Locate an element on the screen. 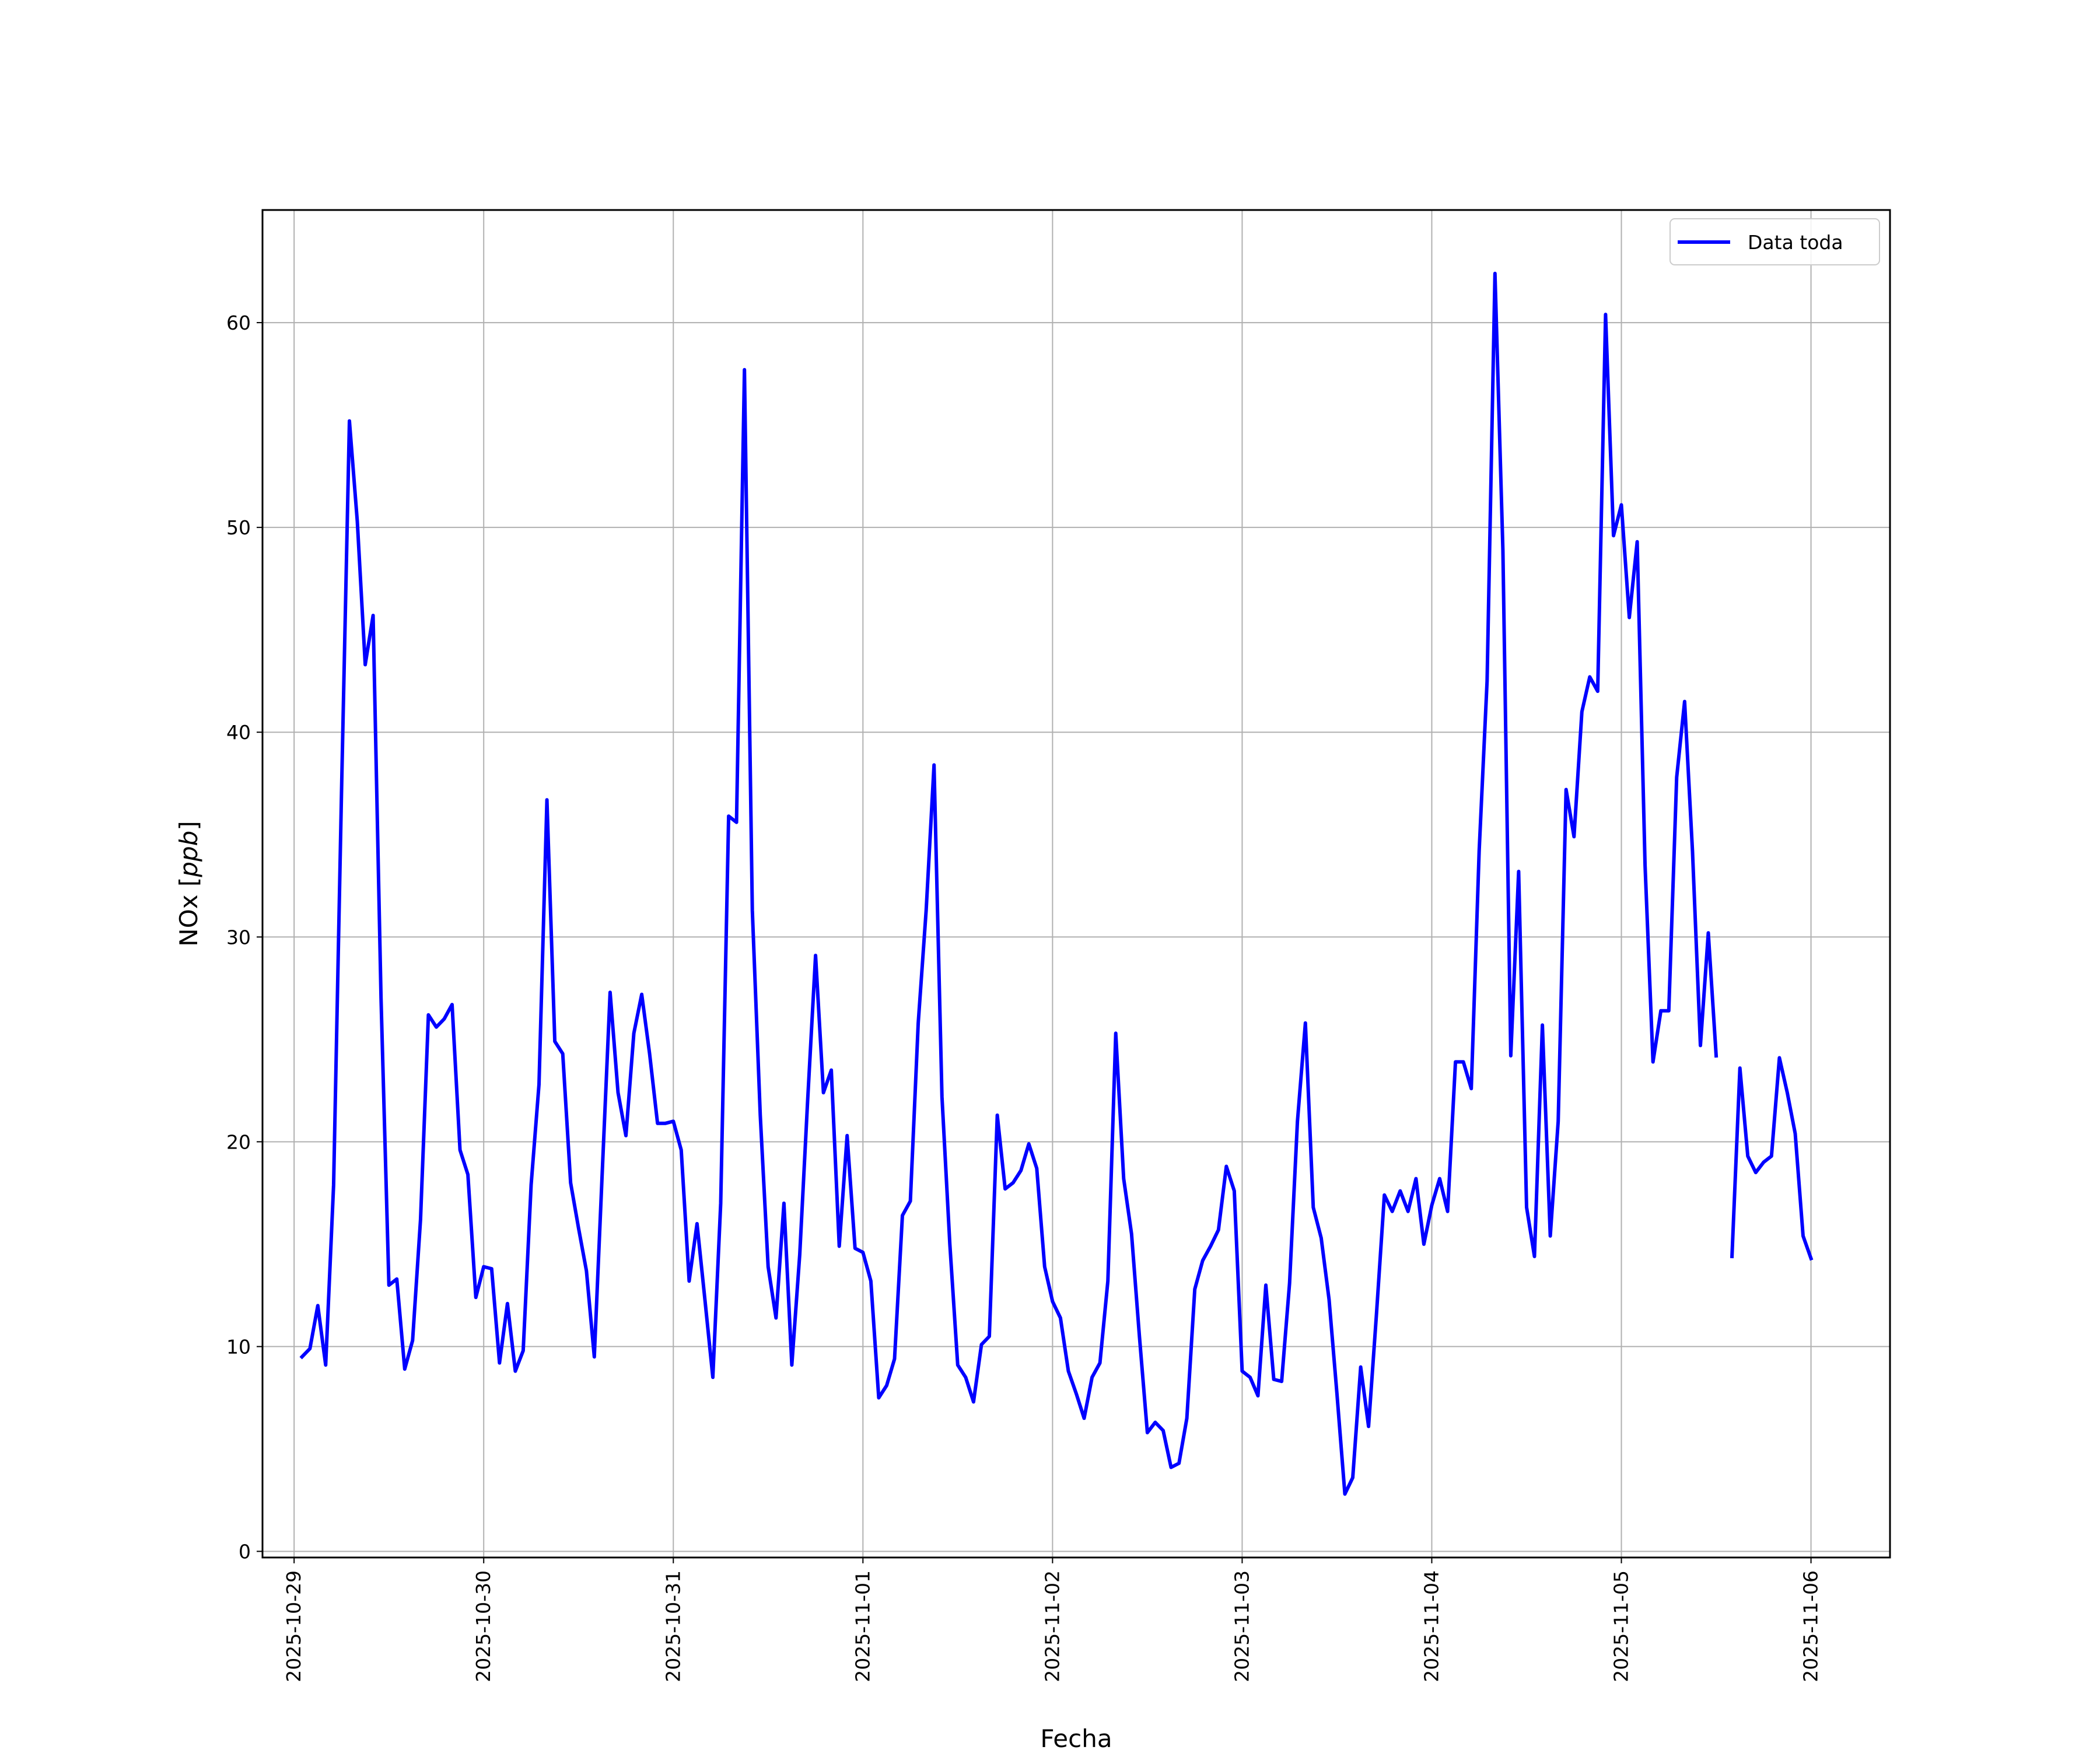  y-axis-label-close: ] is located at coordinates (188, 825).